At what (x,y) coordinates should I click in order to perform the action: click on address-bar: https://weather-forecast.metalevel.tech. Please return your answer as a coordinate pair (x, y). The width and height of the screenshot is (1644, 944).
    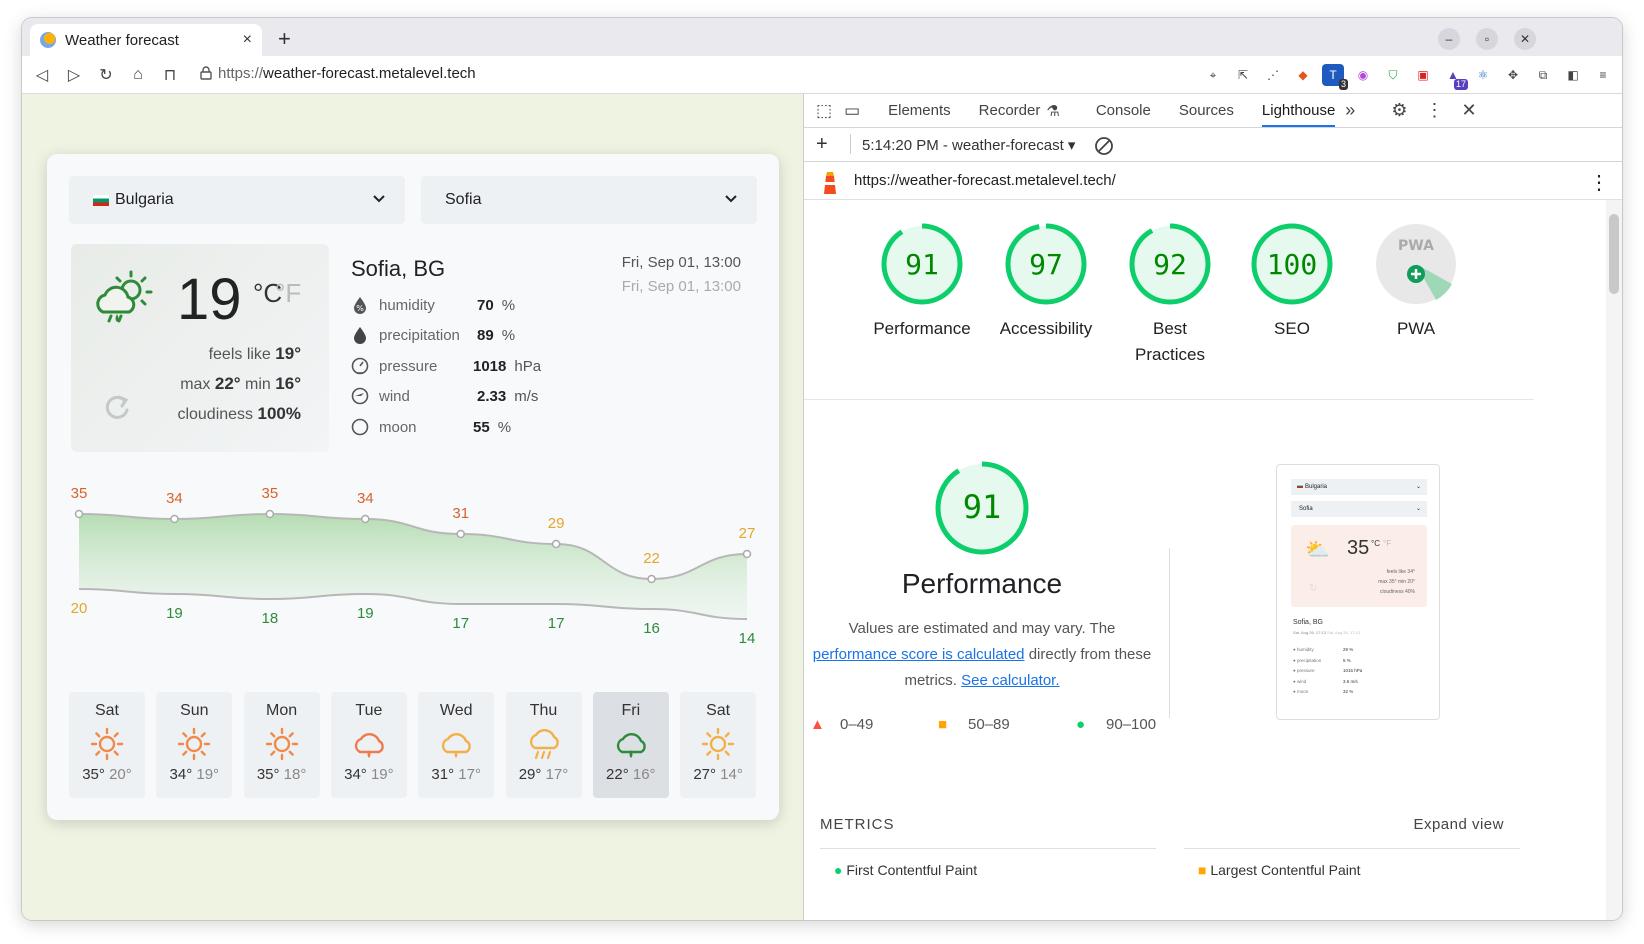
    Looking at the image, I should click on (347, 73).